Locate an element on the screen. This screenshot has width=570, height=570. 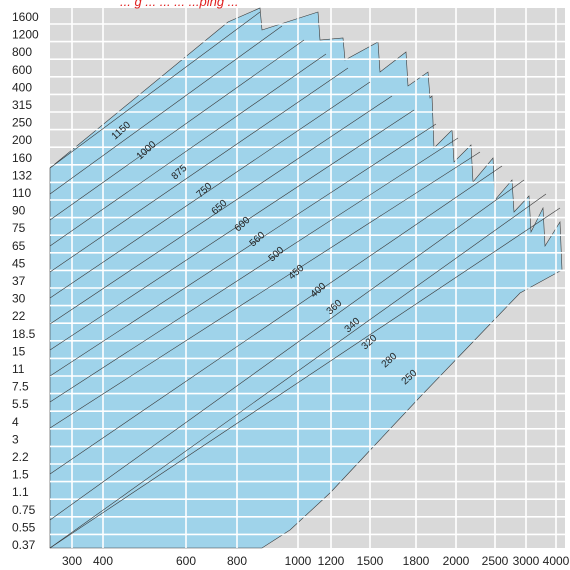
y-tick-label: 18.5 is located at coordinates (24, 334).